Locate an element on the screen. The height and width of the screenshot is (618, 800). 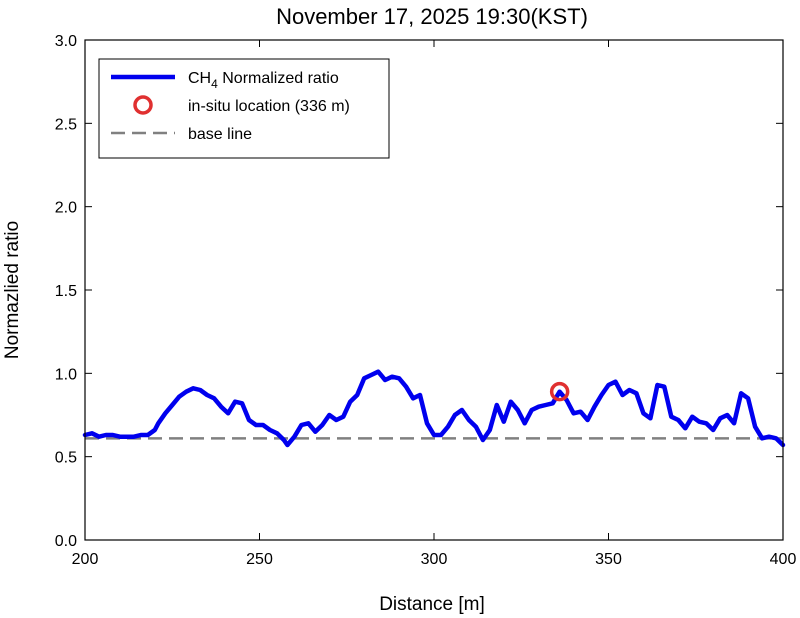
x-tick-label: 300 is located at coordinates (434, 559).